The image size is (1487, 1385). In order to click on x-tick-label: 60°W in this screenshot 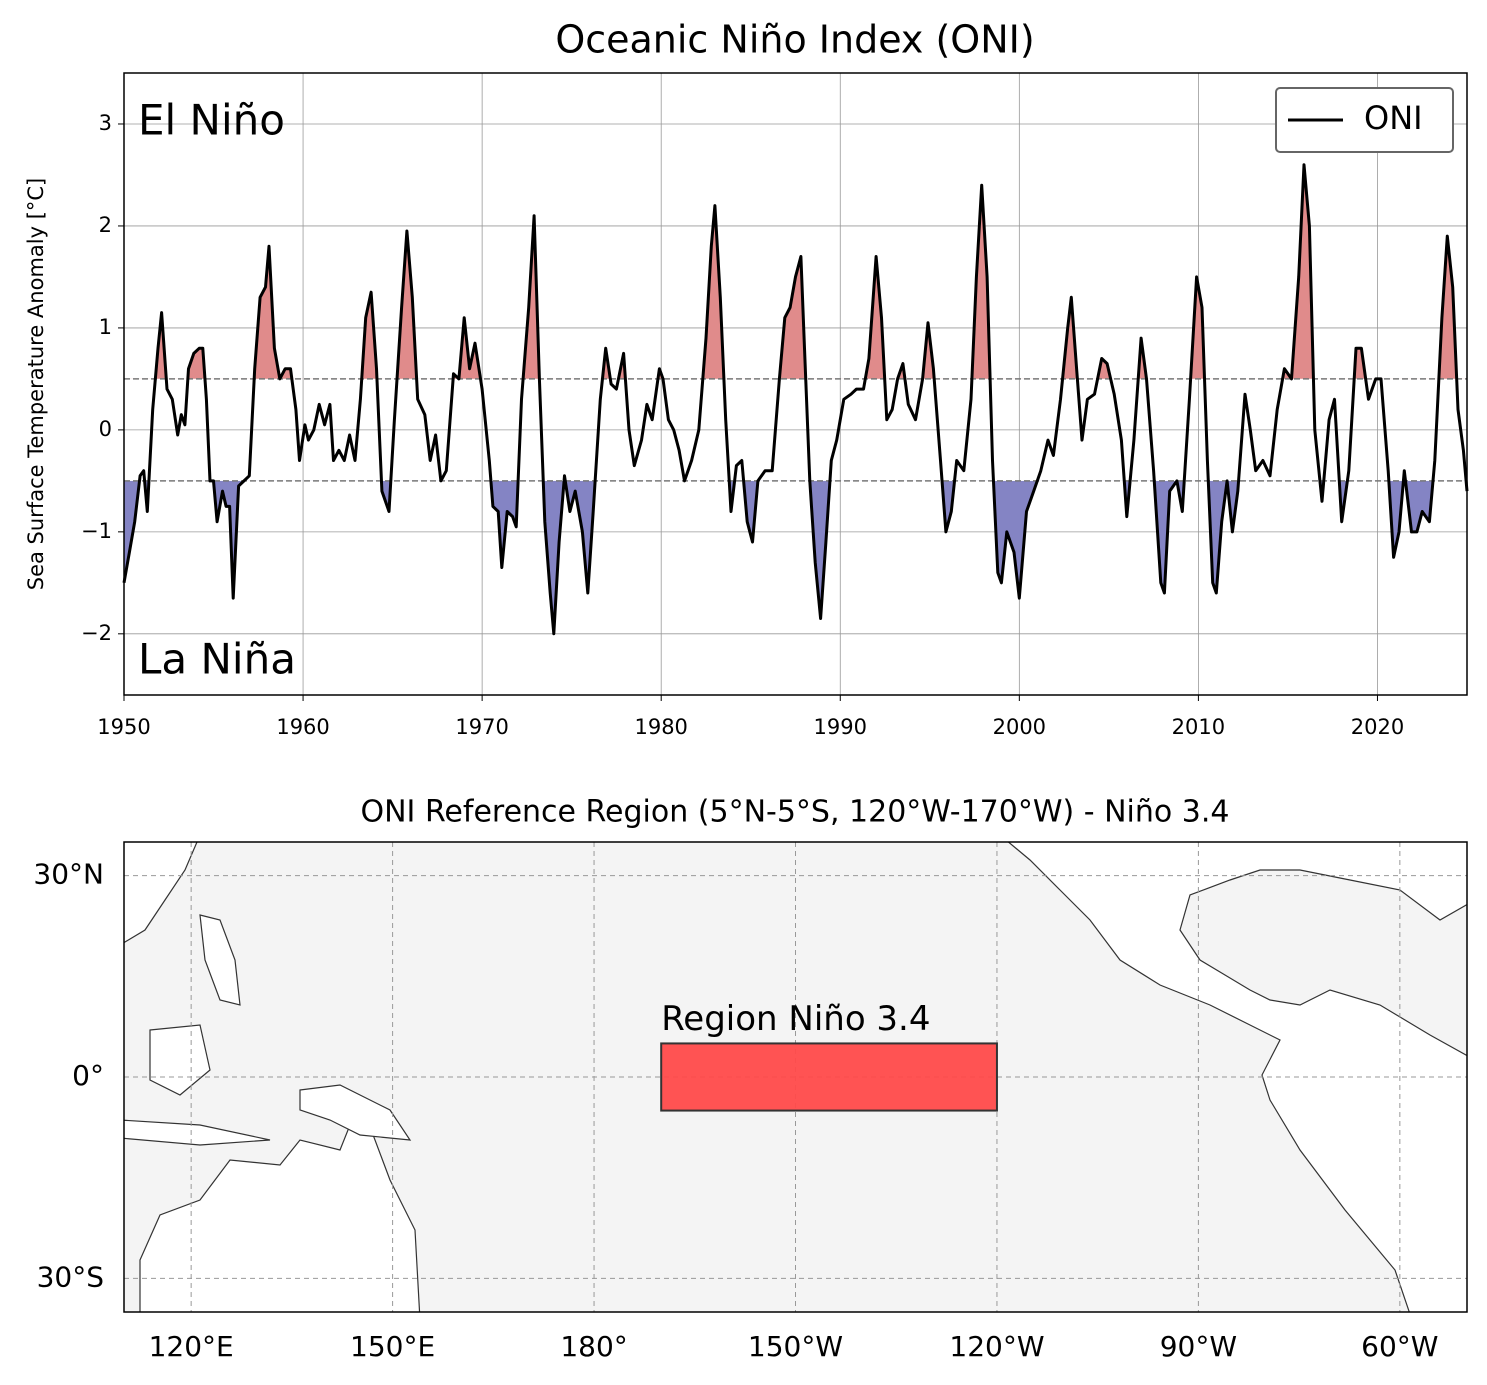, I will do `click(1399, 1346)`.